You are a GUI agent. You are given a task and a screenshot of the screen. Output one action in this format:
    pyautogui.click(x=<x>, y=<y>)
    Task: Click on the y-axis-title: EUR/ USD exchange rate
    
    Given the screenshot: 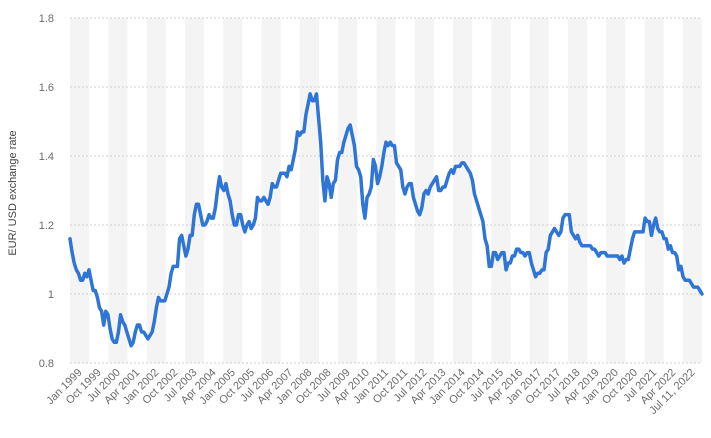 What is the action you would take?
    pyautogui.click(x=13, y=192)
    